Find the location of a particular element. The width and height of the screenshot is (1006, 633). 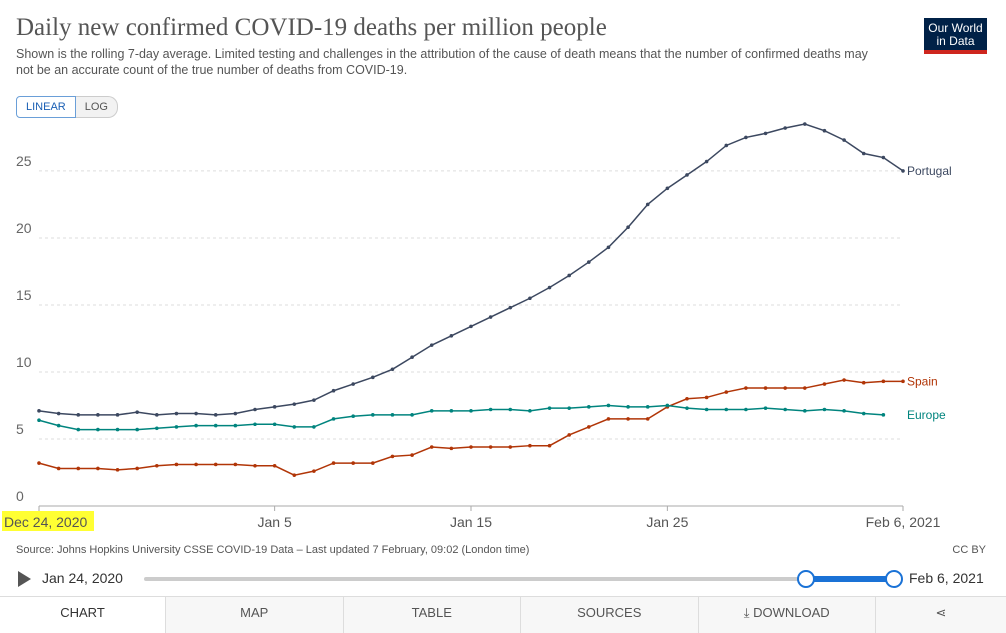

linear-scale-button: LINEAR is located at coordinates (46, 107).